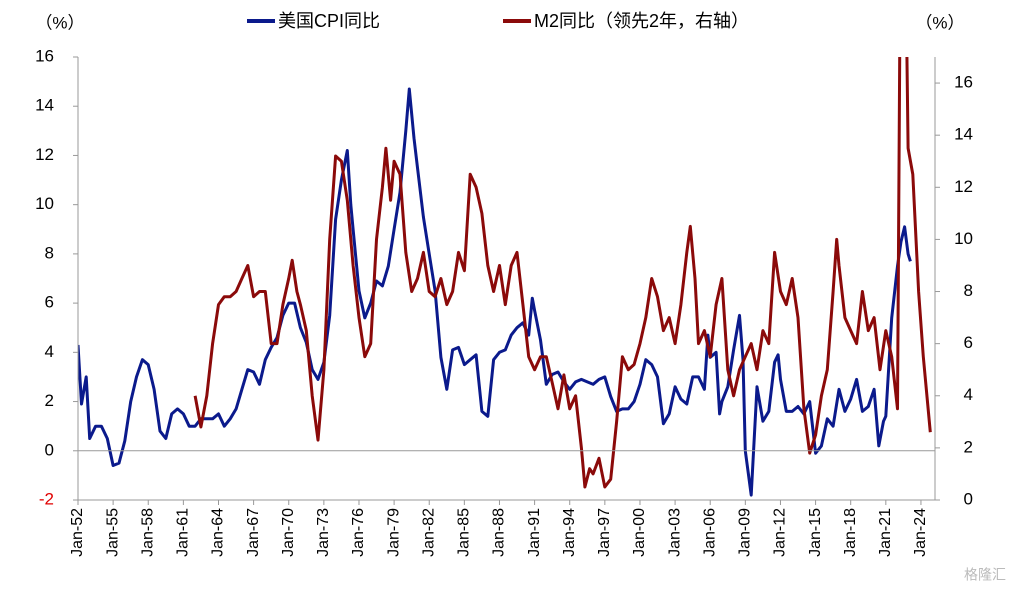 This screenshot has width=1020, height=593. What do you see at coordinates (428, 532) in the screenshot?
I see `x-tick-label: Jan-82` at bounding box center [428, 532].